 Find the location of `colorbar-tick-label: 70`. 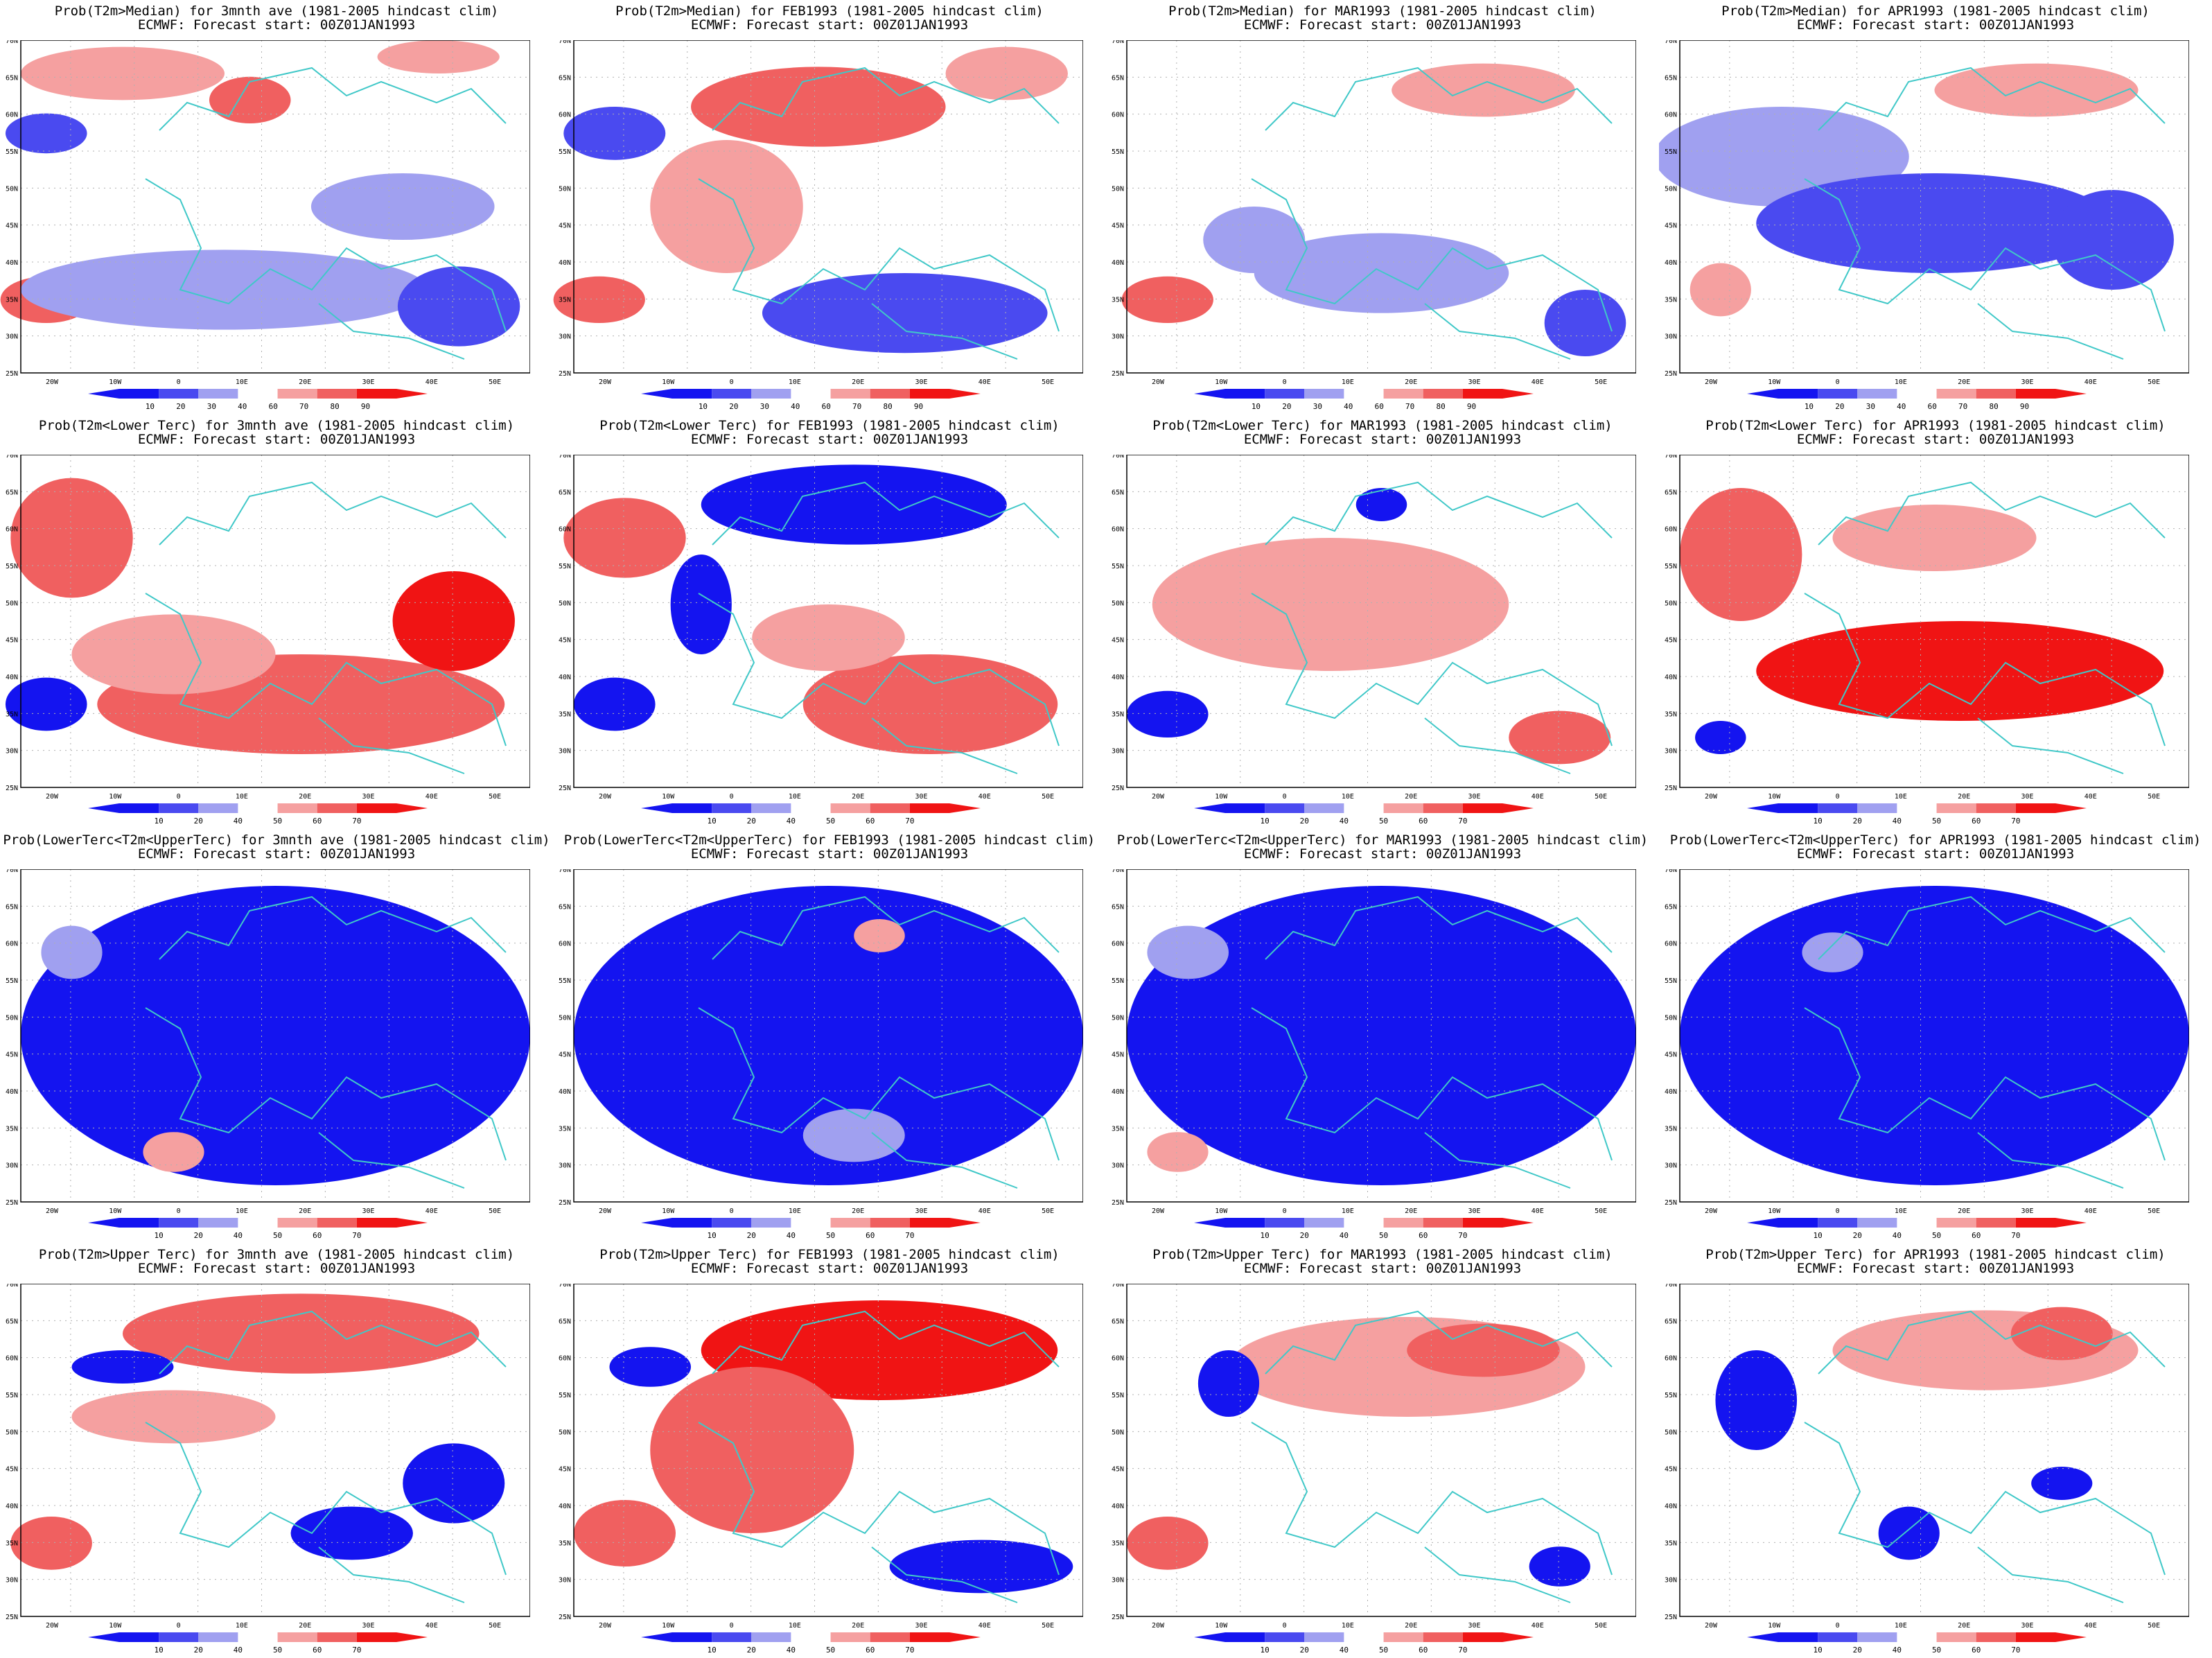

colorbar-tick-label: 70 is located at coordinates (909, 822).